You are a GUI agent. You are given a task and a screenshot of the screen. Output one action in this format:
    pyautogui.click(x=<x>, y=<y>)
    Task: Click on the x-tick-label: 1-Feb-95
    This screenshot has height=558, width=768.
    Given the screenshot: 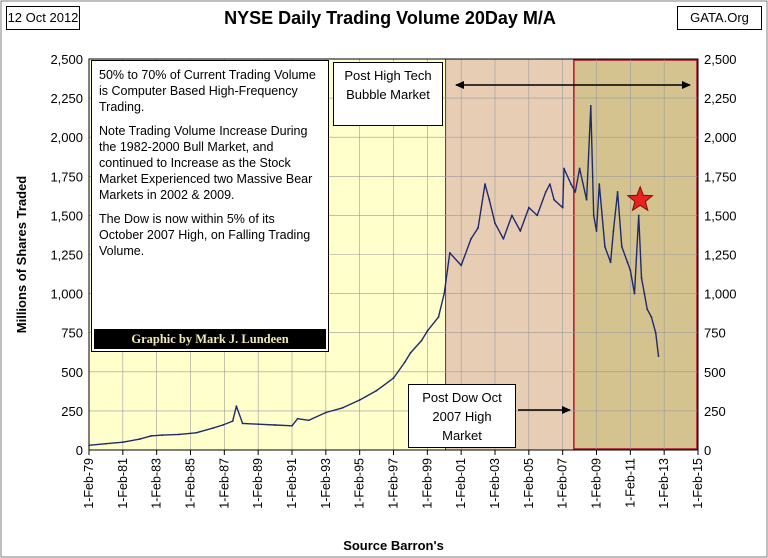 What is the action you would take?
    pyautogui.click(x=360, y=483)
    